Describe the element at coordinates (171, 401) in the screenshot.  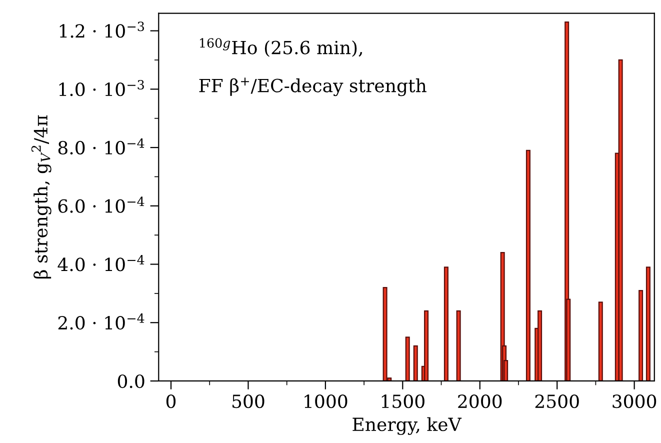
I see `x-tick-label: 0` at that location.